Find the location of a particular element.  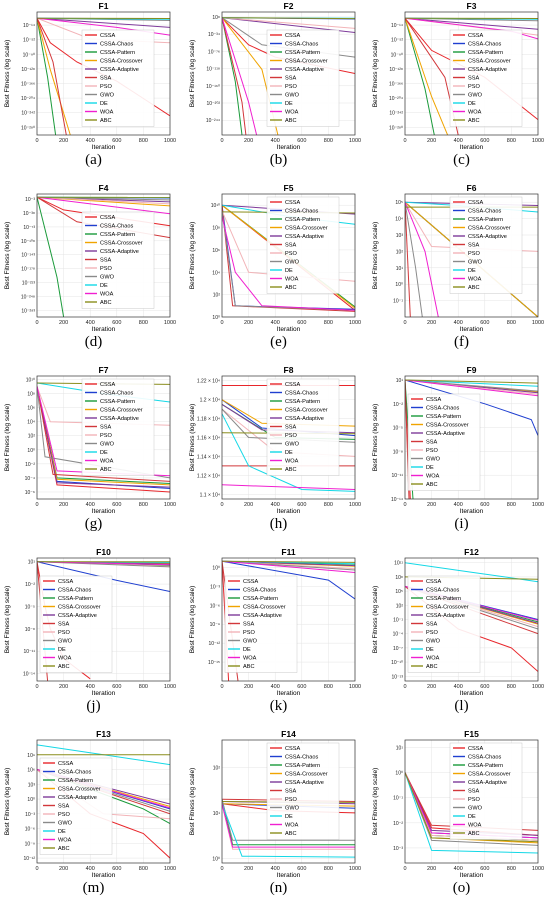

y-tick-label: 10⁶ is located at coordinates (216, 251).